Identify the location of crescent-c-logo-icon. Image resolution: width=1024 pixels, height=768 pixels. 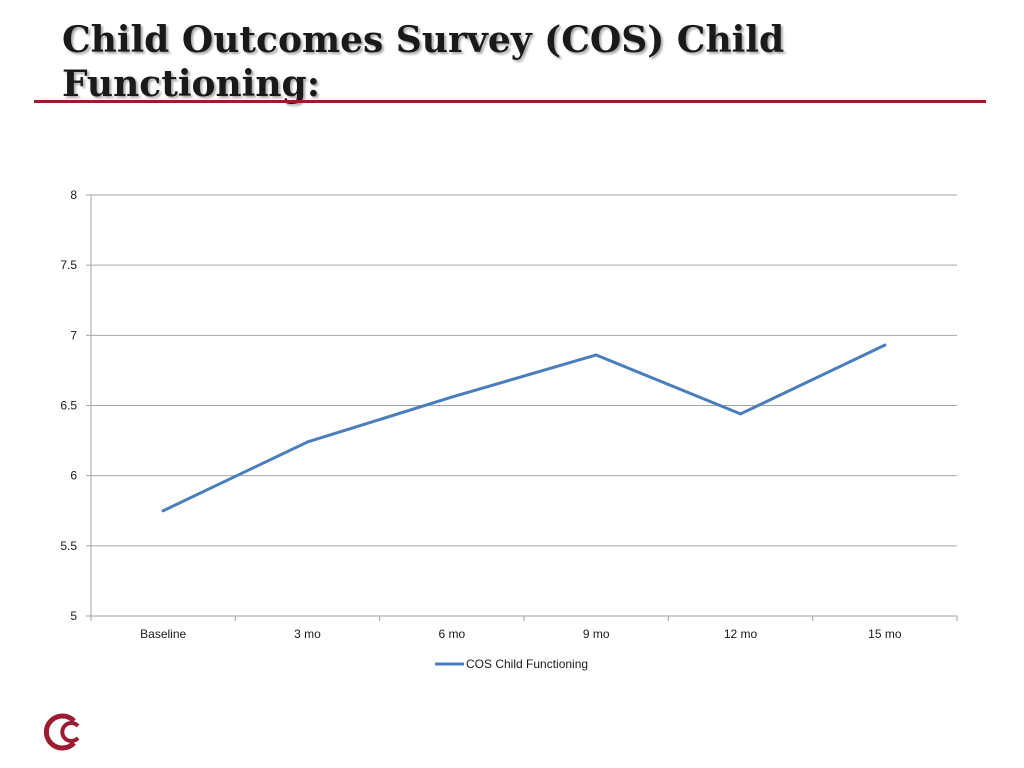
(61, 732).